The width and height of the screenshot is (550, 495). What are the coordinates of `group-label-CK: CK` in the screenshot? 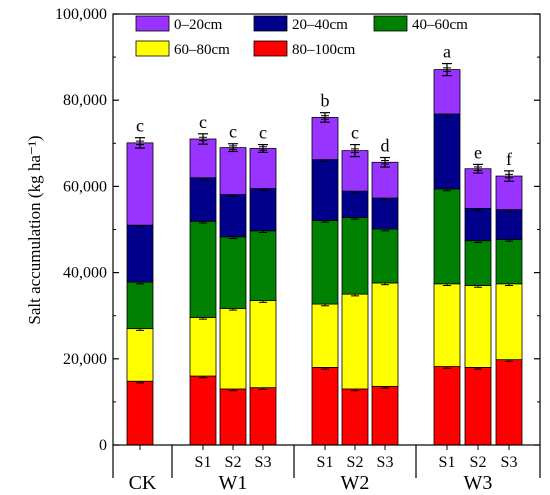 It's located at (143, 483).